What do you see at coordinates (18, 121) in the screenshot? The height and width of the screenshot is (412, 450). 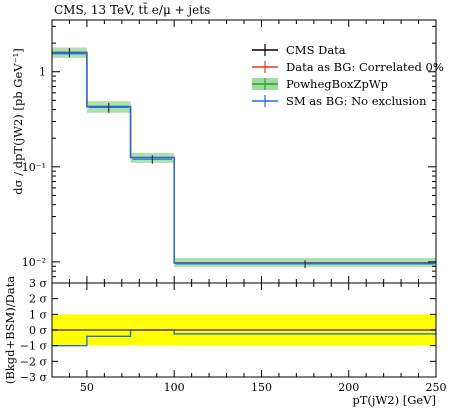 I see `y-axis-title: dσ / dpT(jW2) [pb GeV⁻¹]` at bounding box center [18, 121].